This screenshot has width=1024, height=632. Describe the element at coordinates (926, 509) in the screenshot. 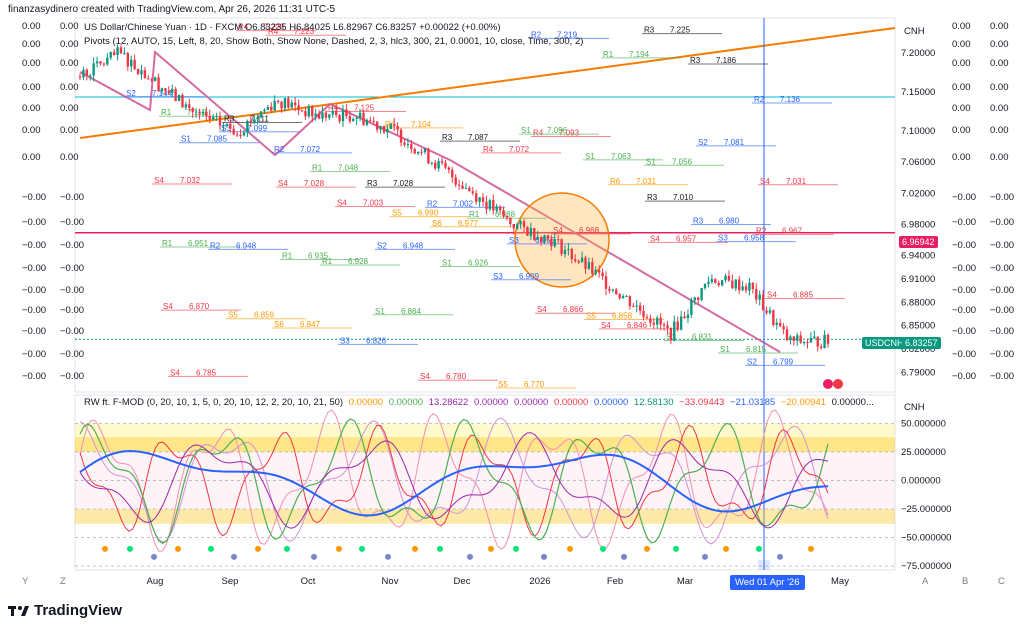

I see `osc-axis-tick: −25.000000` at that location.